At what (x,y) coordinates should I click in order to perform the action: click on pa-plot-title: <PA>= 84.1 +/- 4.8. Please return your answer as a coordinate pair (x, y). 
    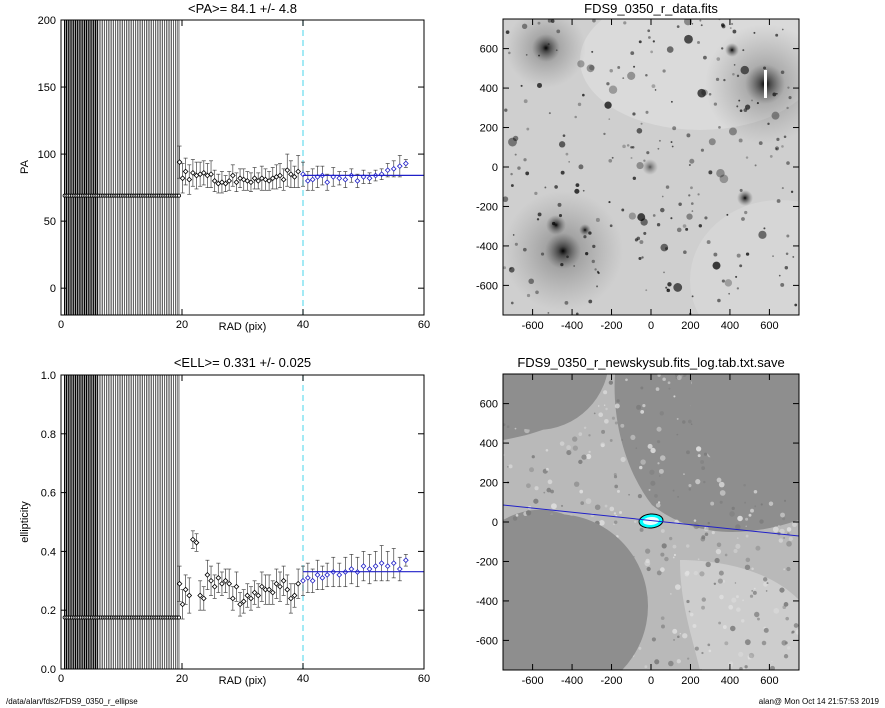
    Looking at the image, I should click on (242, 8).